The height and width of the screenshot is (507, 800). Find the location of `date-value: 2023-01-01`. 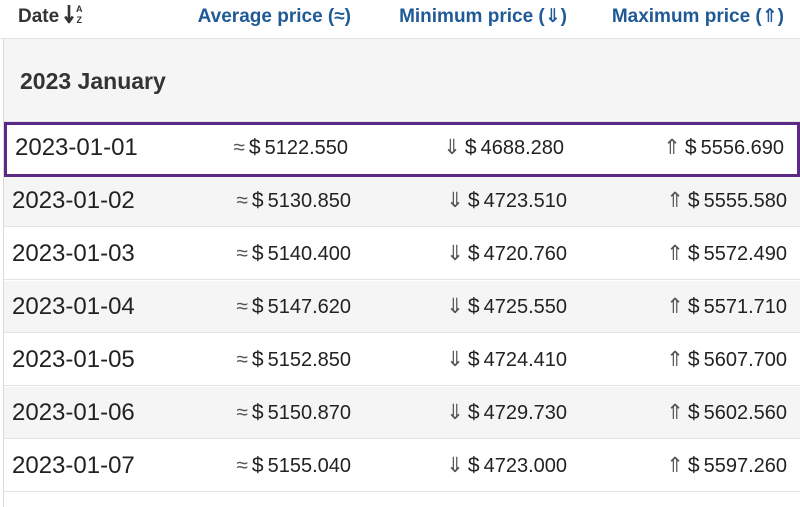

date-value: 2023-01-01 is located at coordinates (76, 147).